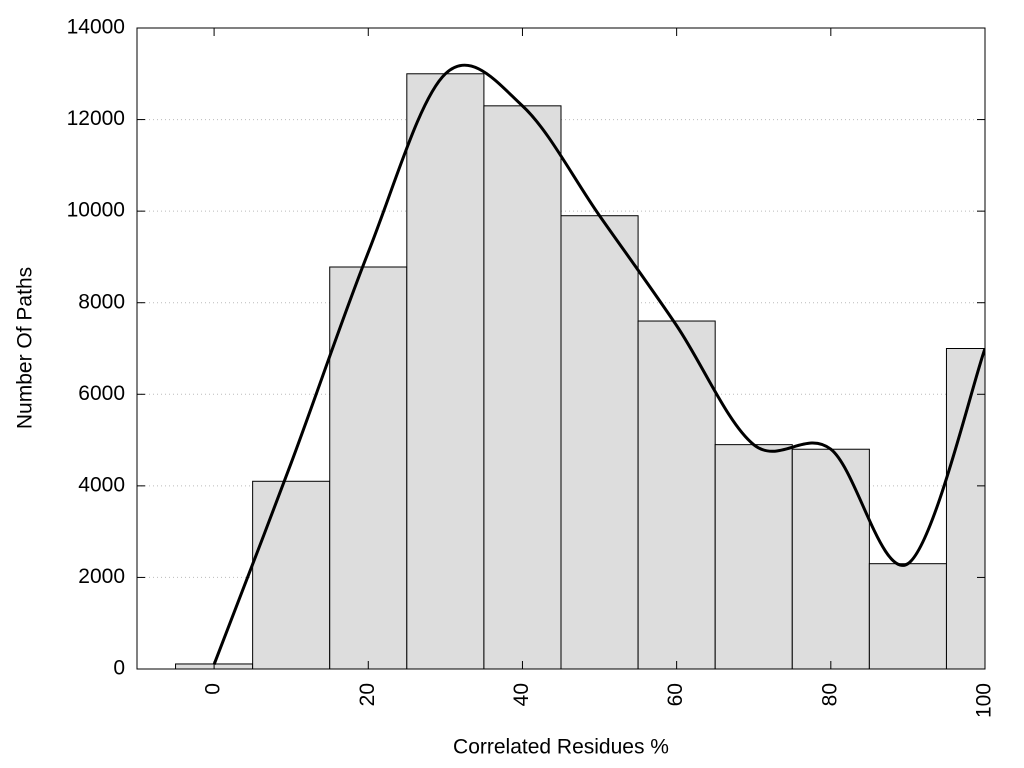 This screenshot has height=768, width=1024. Describe the element at coordinates (561, 747) in the screenshot. I see `x-axis-label: Correlated Residues %` at that location.